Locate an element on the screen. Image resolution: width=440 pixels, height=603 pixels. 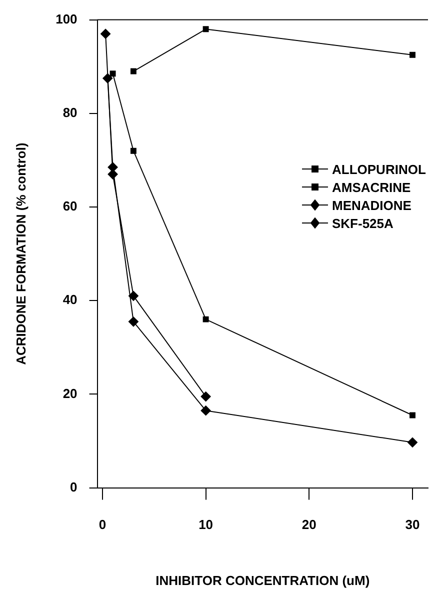
y-tick-label: 0 is located at coordinates (74, 486).